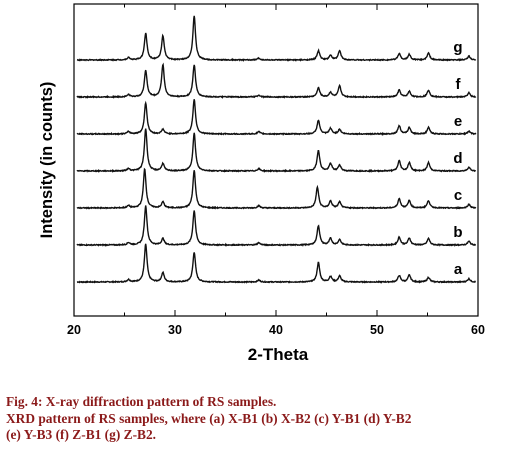  I want to click on series-label-bg-d, so click(458, 158).